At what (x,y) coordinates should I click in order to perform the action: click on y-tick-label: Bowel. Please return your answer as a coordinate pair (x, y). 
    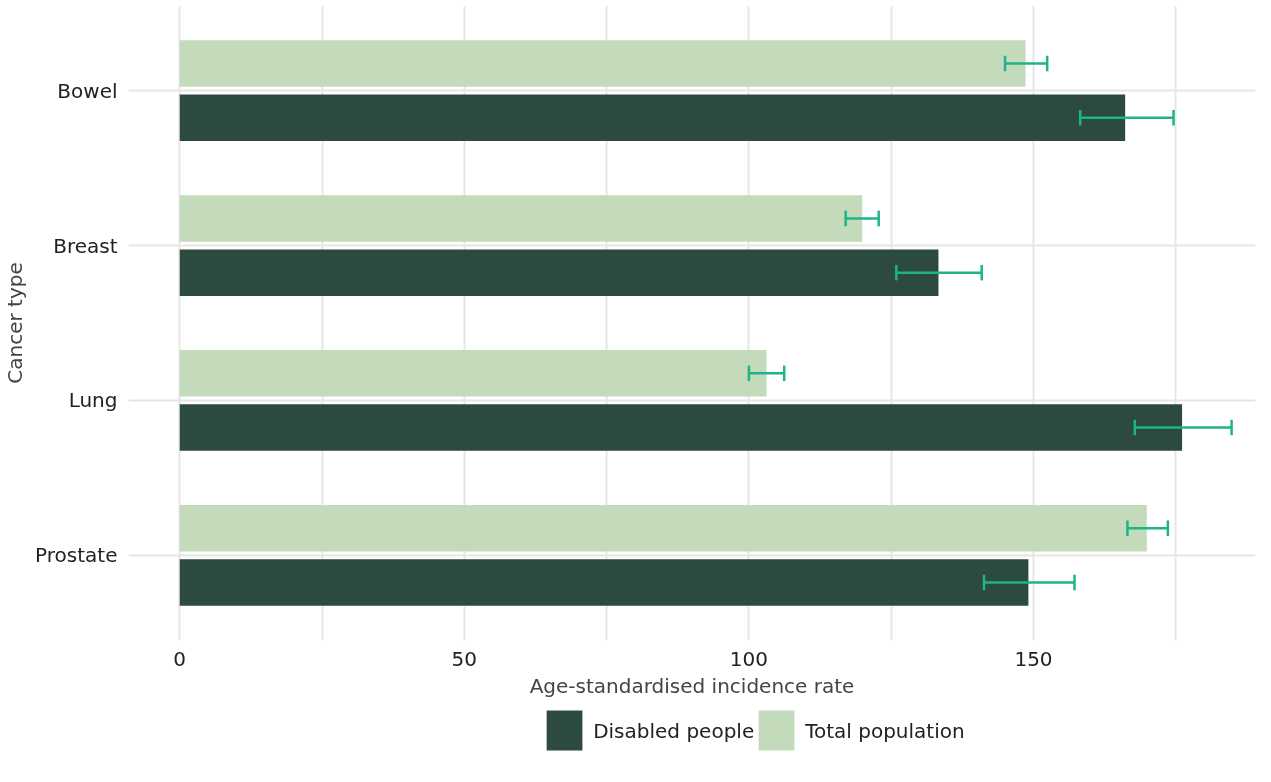
    Looking at the image, I should click on (87, 90).